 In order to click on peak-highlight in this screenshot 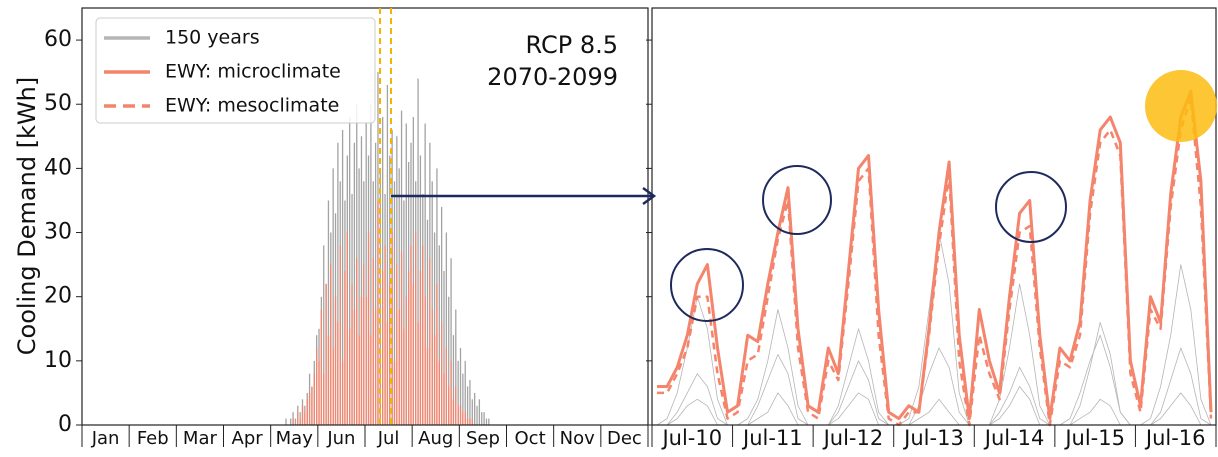, I will do `click(1181, 106)`.